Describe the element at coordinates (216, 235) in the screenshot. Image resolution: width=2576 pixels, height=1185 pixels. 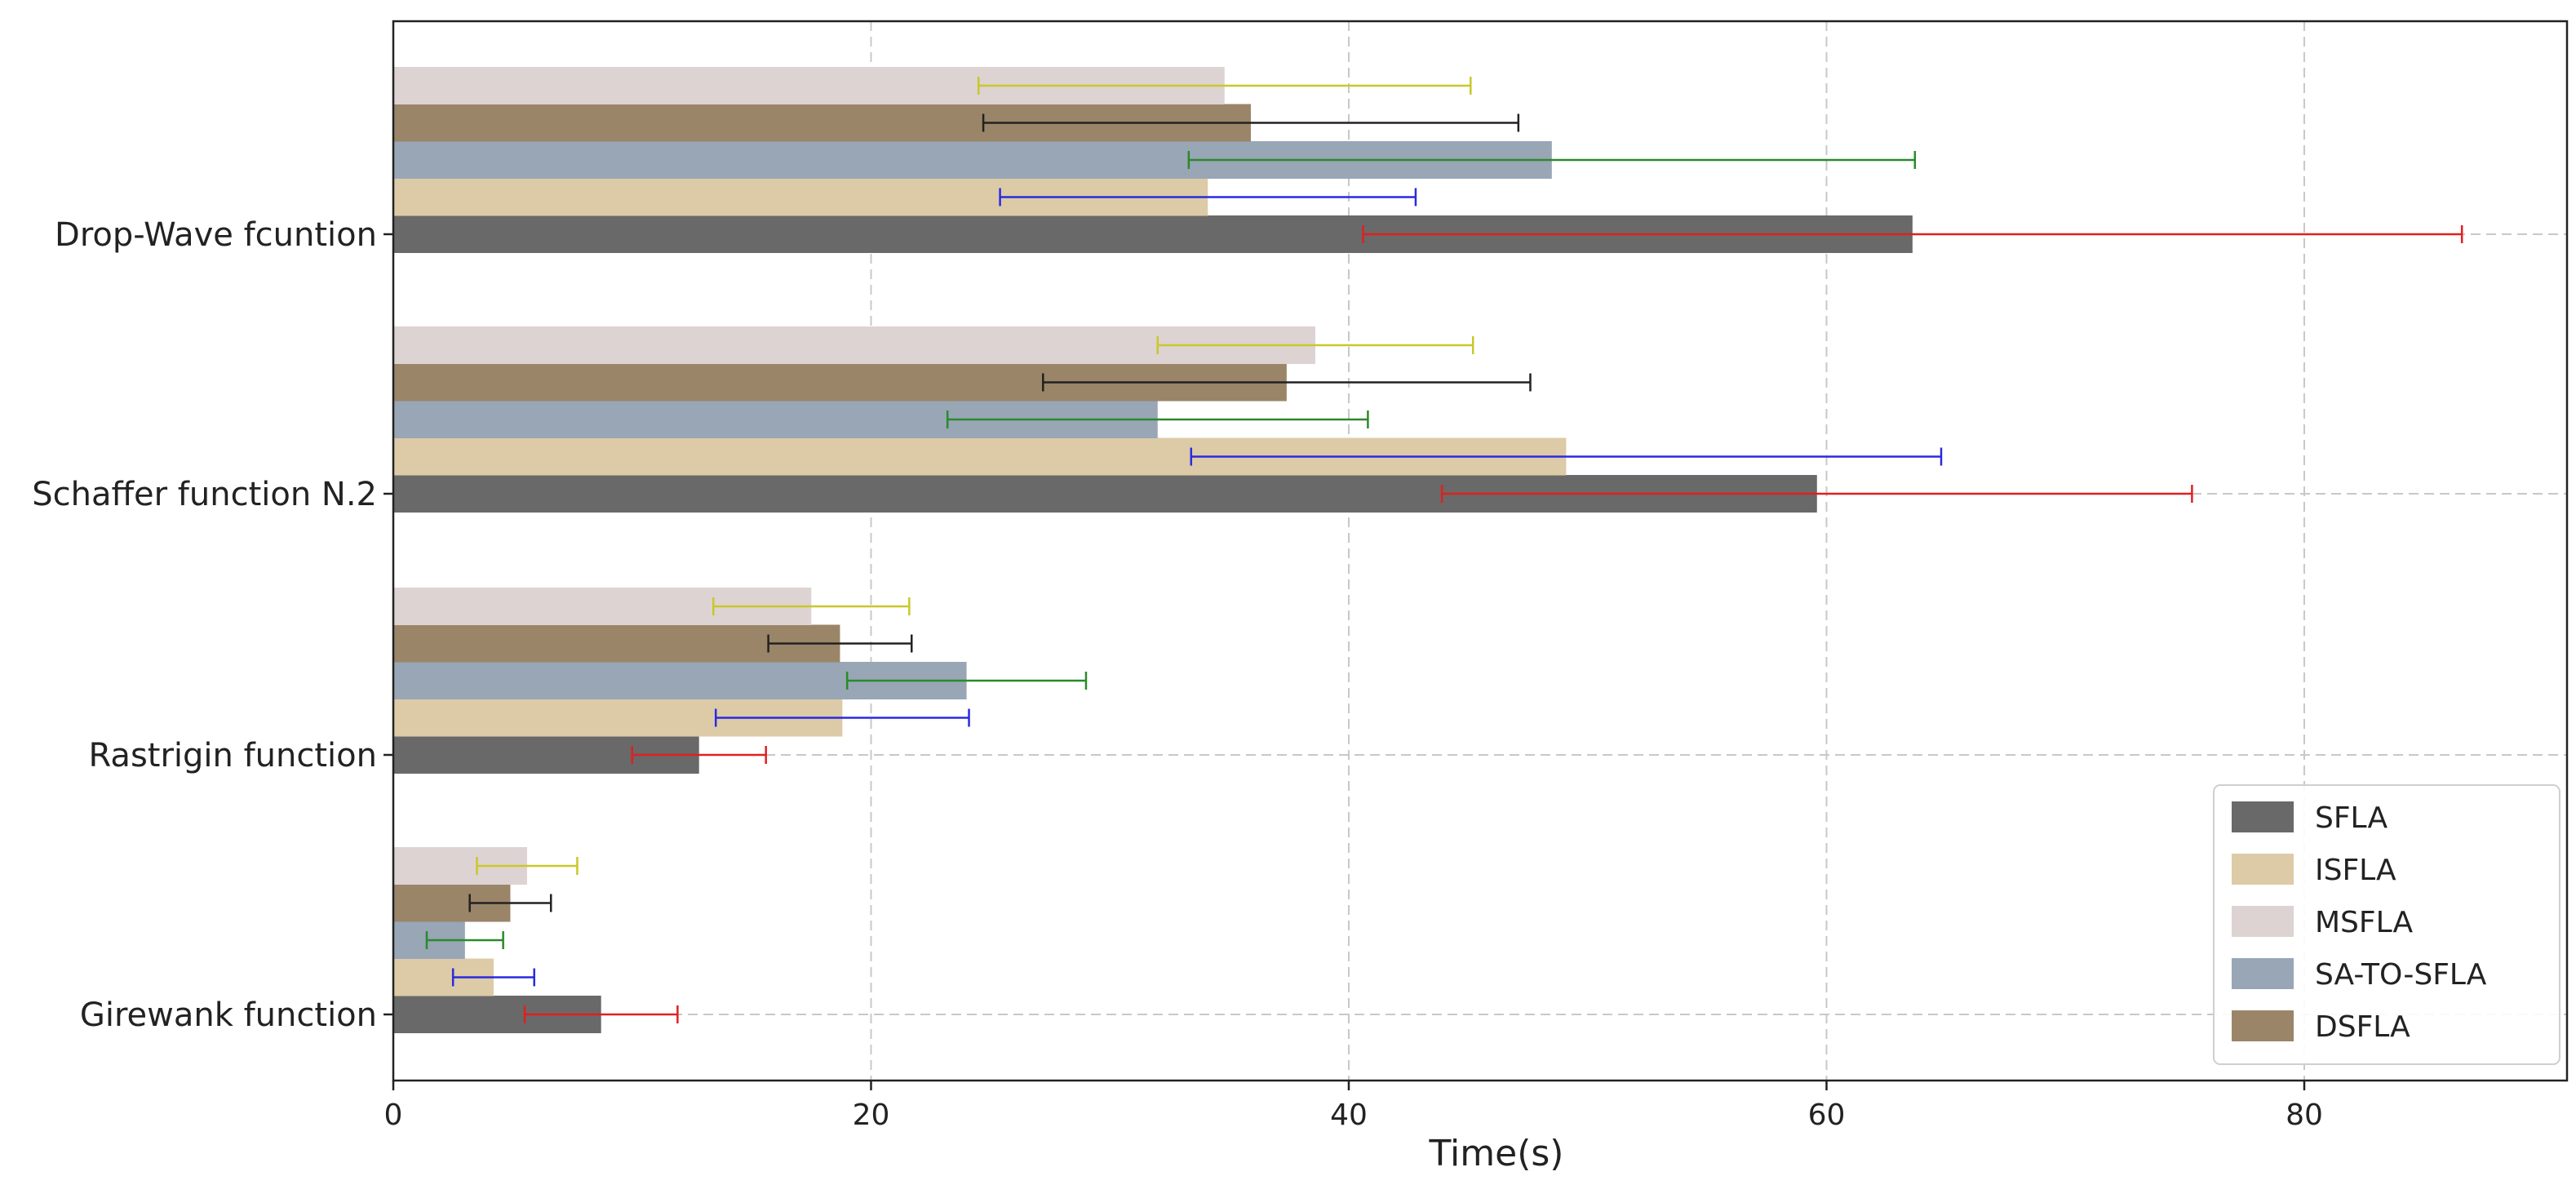
I see `category-label-drop-wave-fcuntion: Drop-Wave fcuntion` at that location.